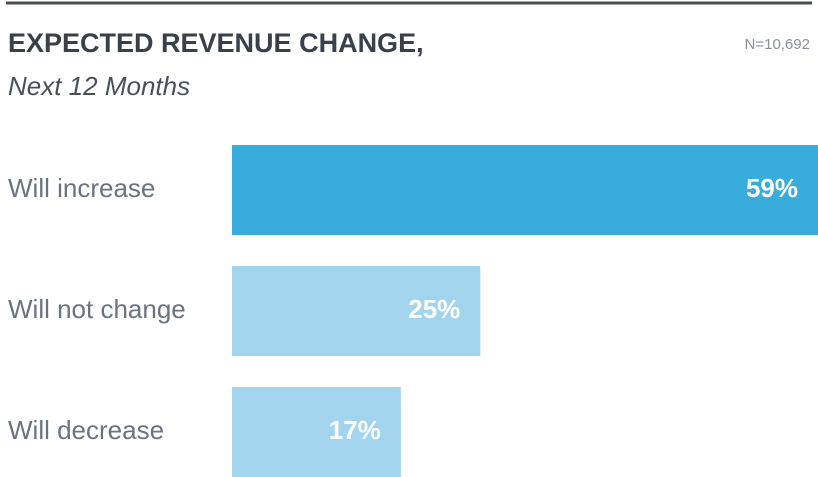 This screenshot has height=477, width=818. I want to click on sample-size: N=10,692, so click(777, 44).